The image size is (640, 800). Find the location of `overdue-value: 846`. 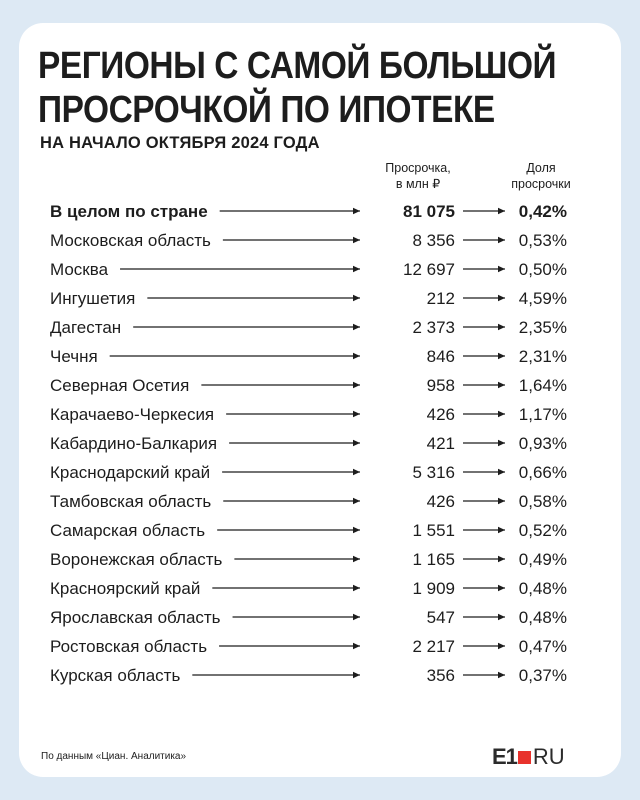

overdue-value: 846 is located at coordinates (441, 356).